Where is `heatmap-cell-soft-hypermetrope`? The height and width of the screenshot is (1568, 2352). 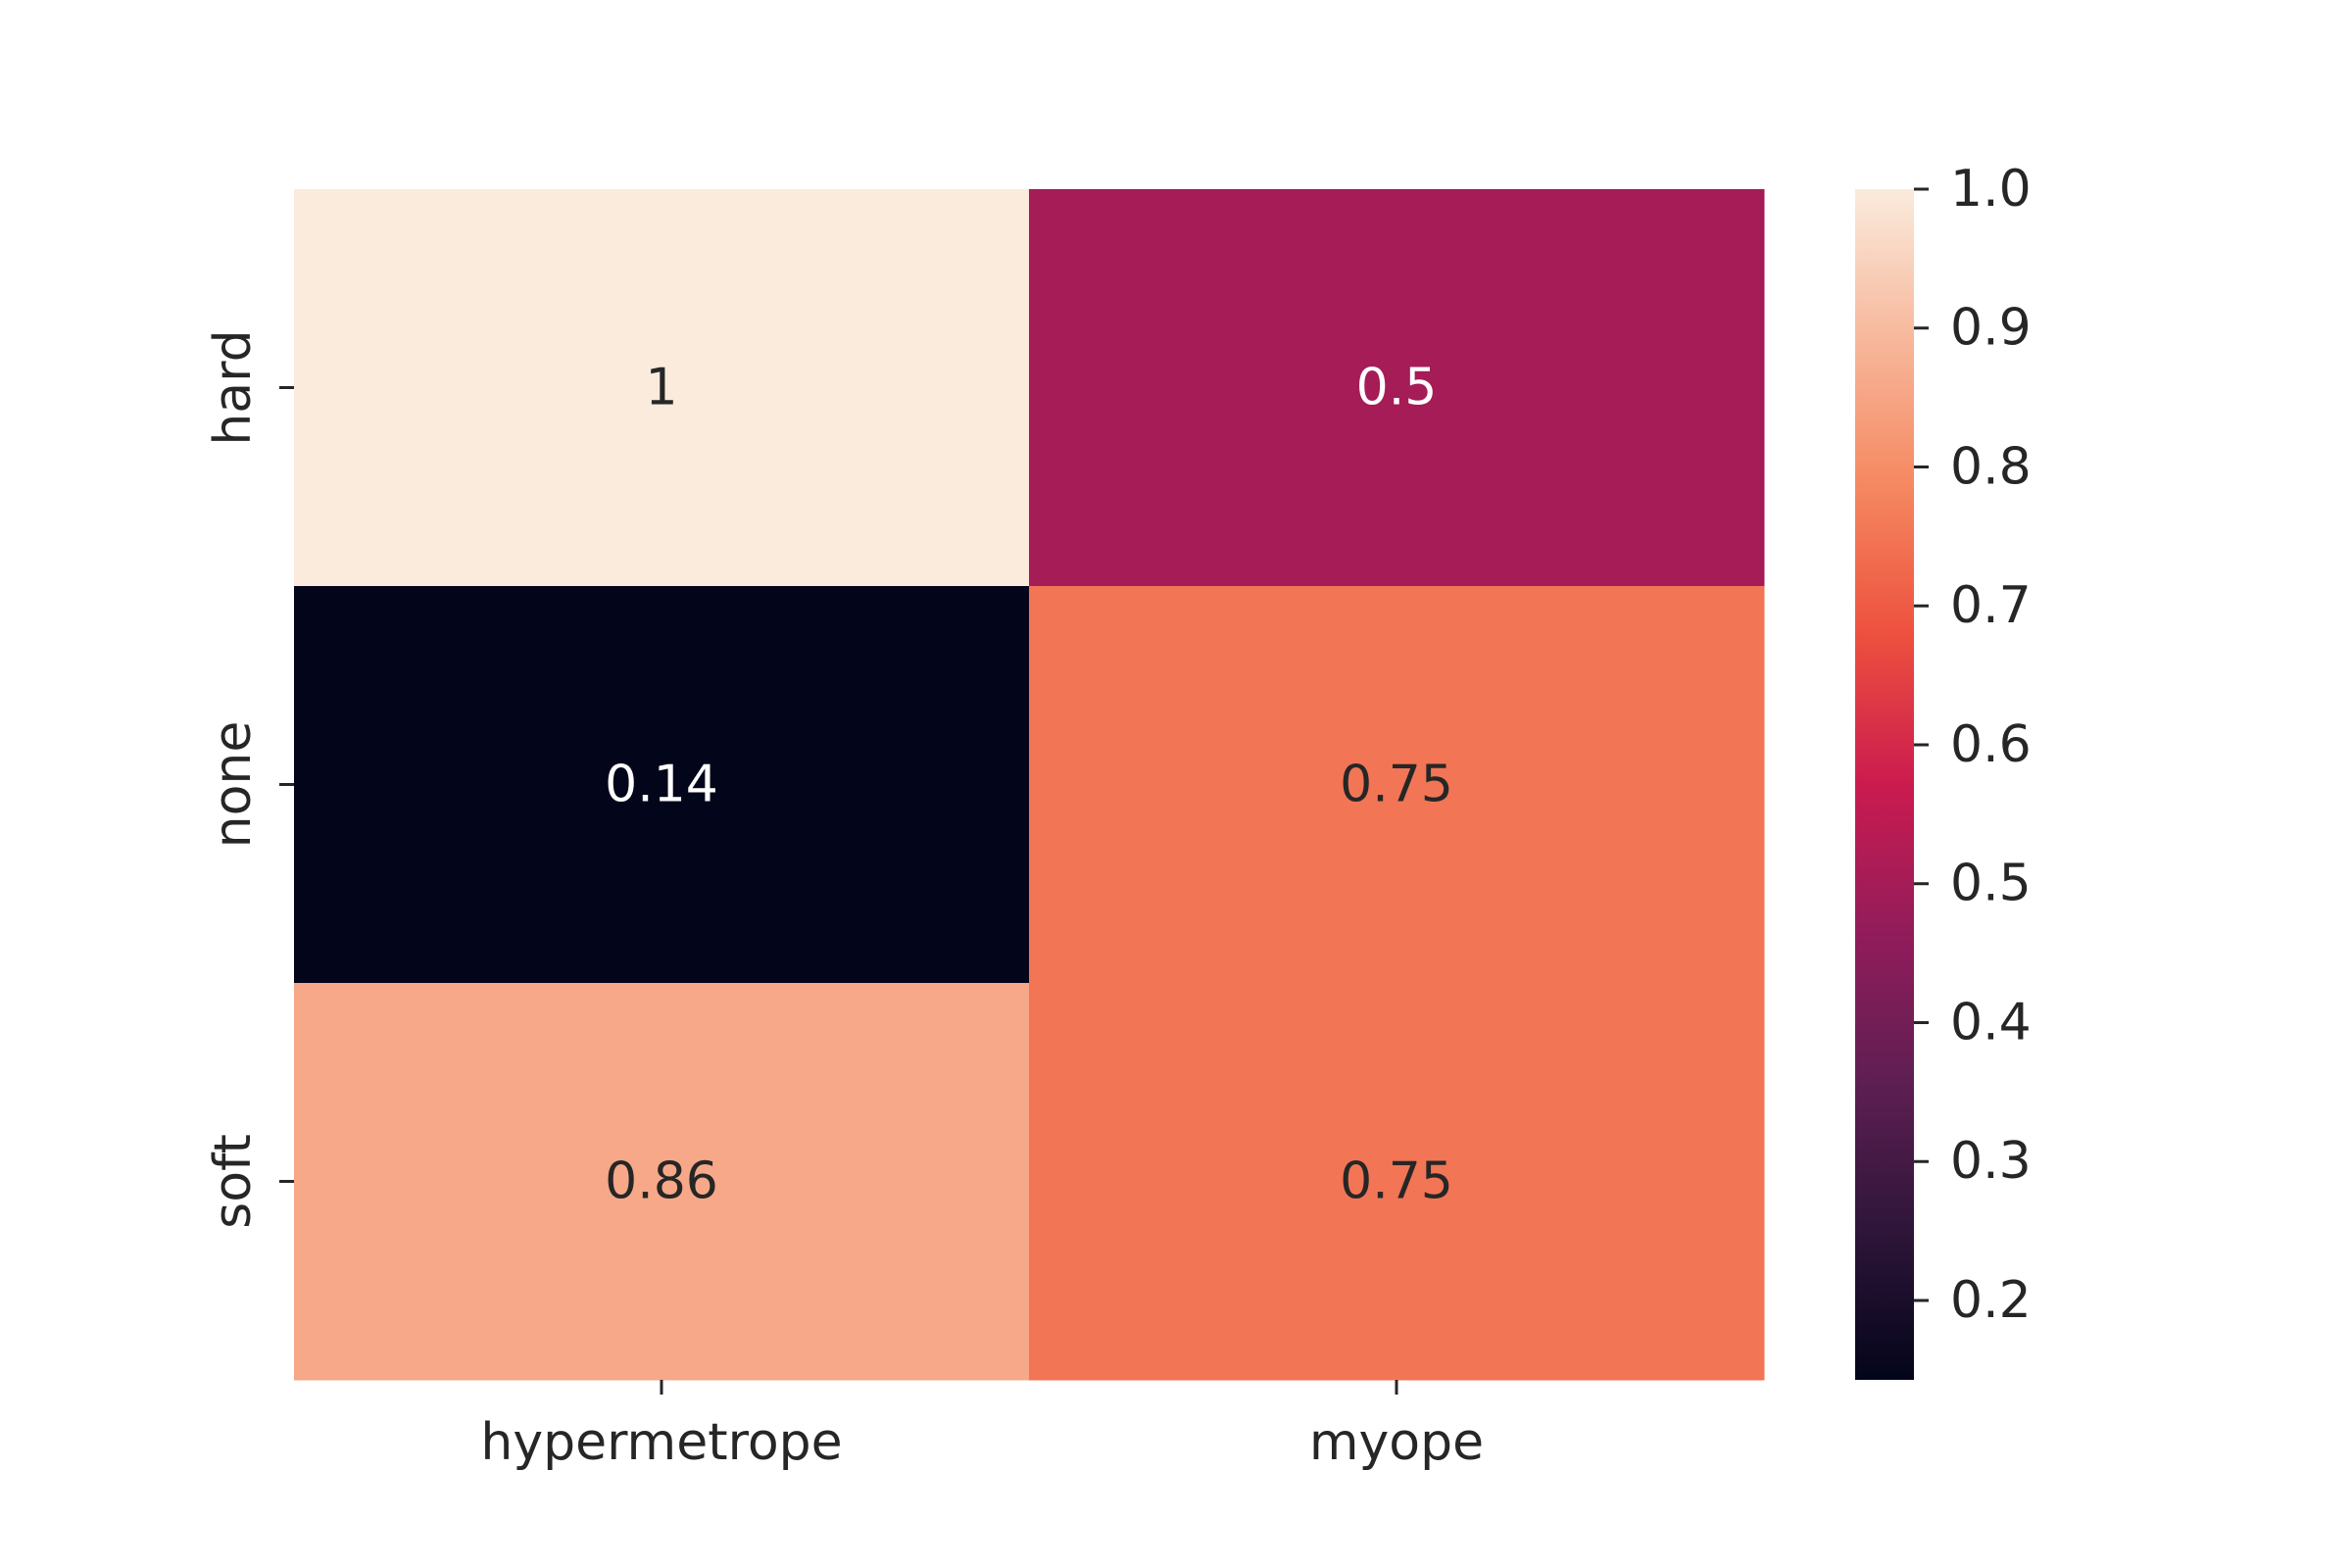 heatmap-cell-soft-hypermetrope is located at coordinates (662, 1182).